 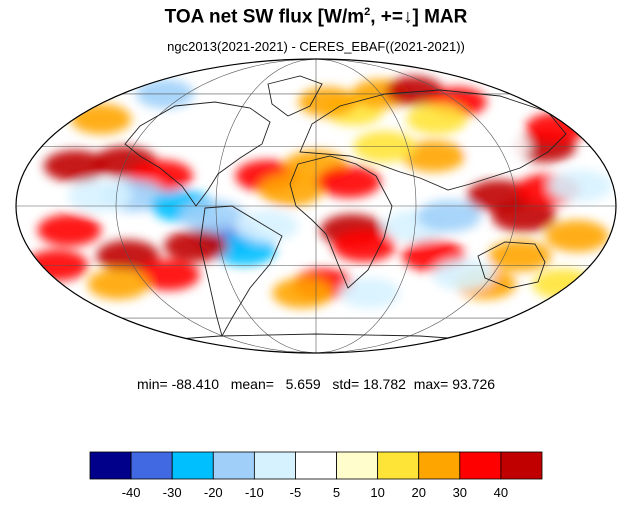 What do you see at coordinates (419, 17) in the screenshot?
I see `title-suffix: , +=↓] MAR` at bounding box center [419, 17].